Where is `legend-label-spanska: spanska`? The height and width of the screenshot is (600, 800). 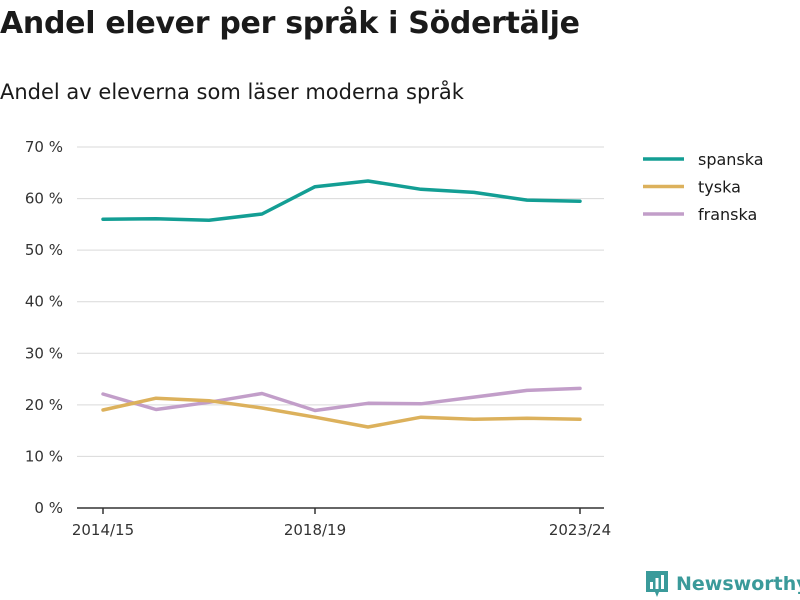
legend-label-spanska: spanska is located at coordinates (731, 159).